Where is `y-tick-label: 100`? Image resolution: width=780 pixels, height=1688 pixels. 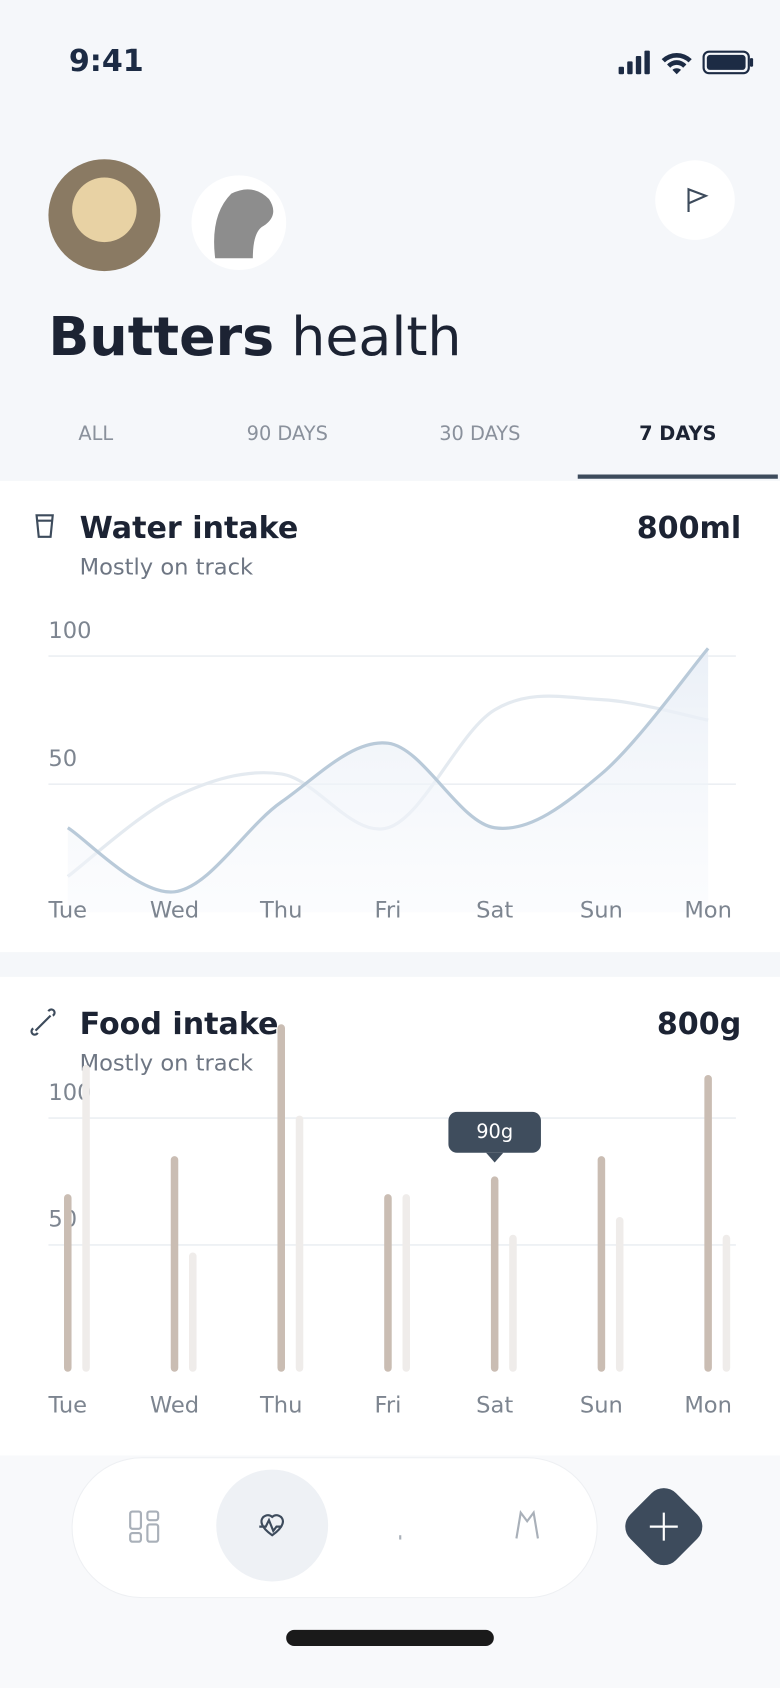 y-tick-label: 100 is located at coordinates (69, 631).